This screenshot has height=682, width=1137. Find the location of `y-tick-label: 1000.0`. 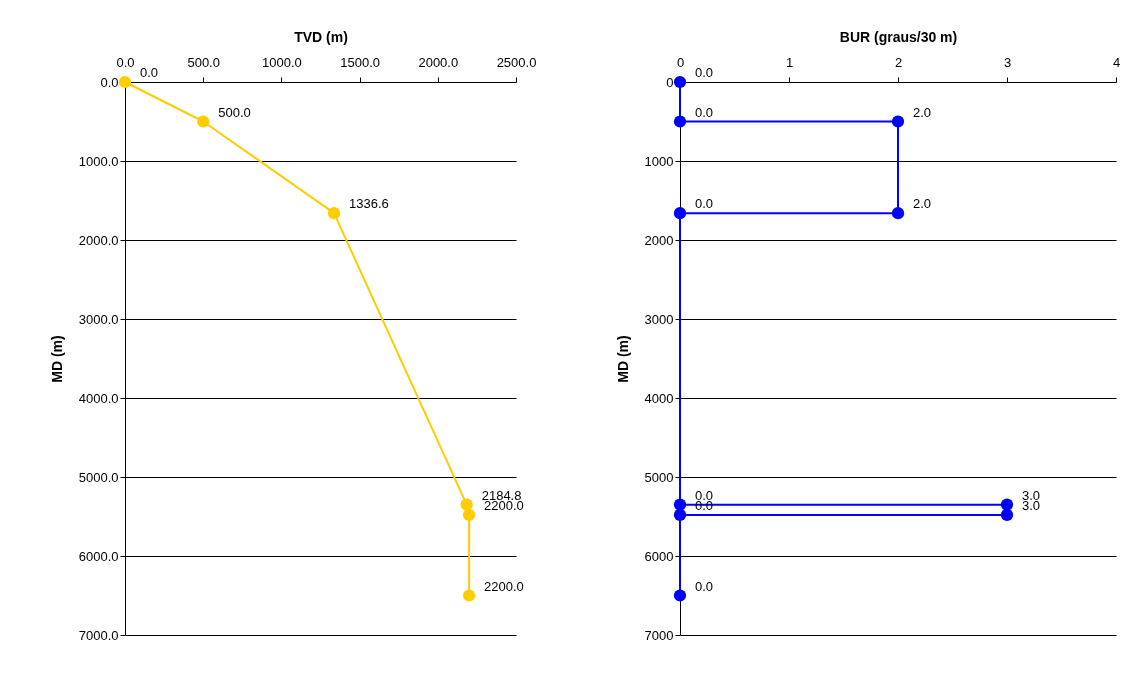

y-tick-label: 1000.0 is located at coordinates (98, 161).